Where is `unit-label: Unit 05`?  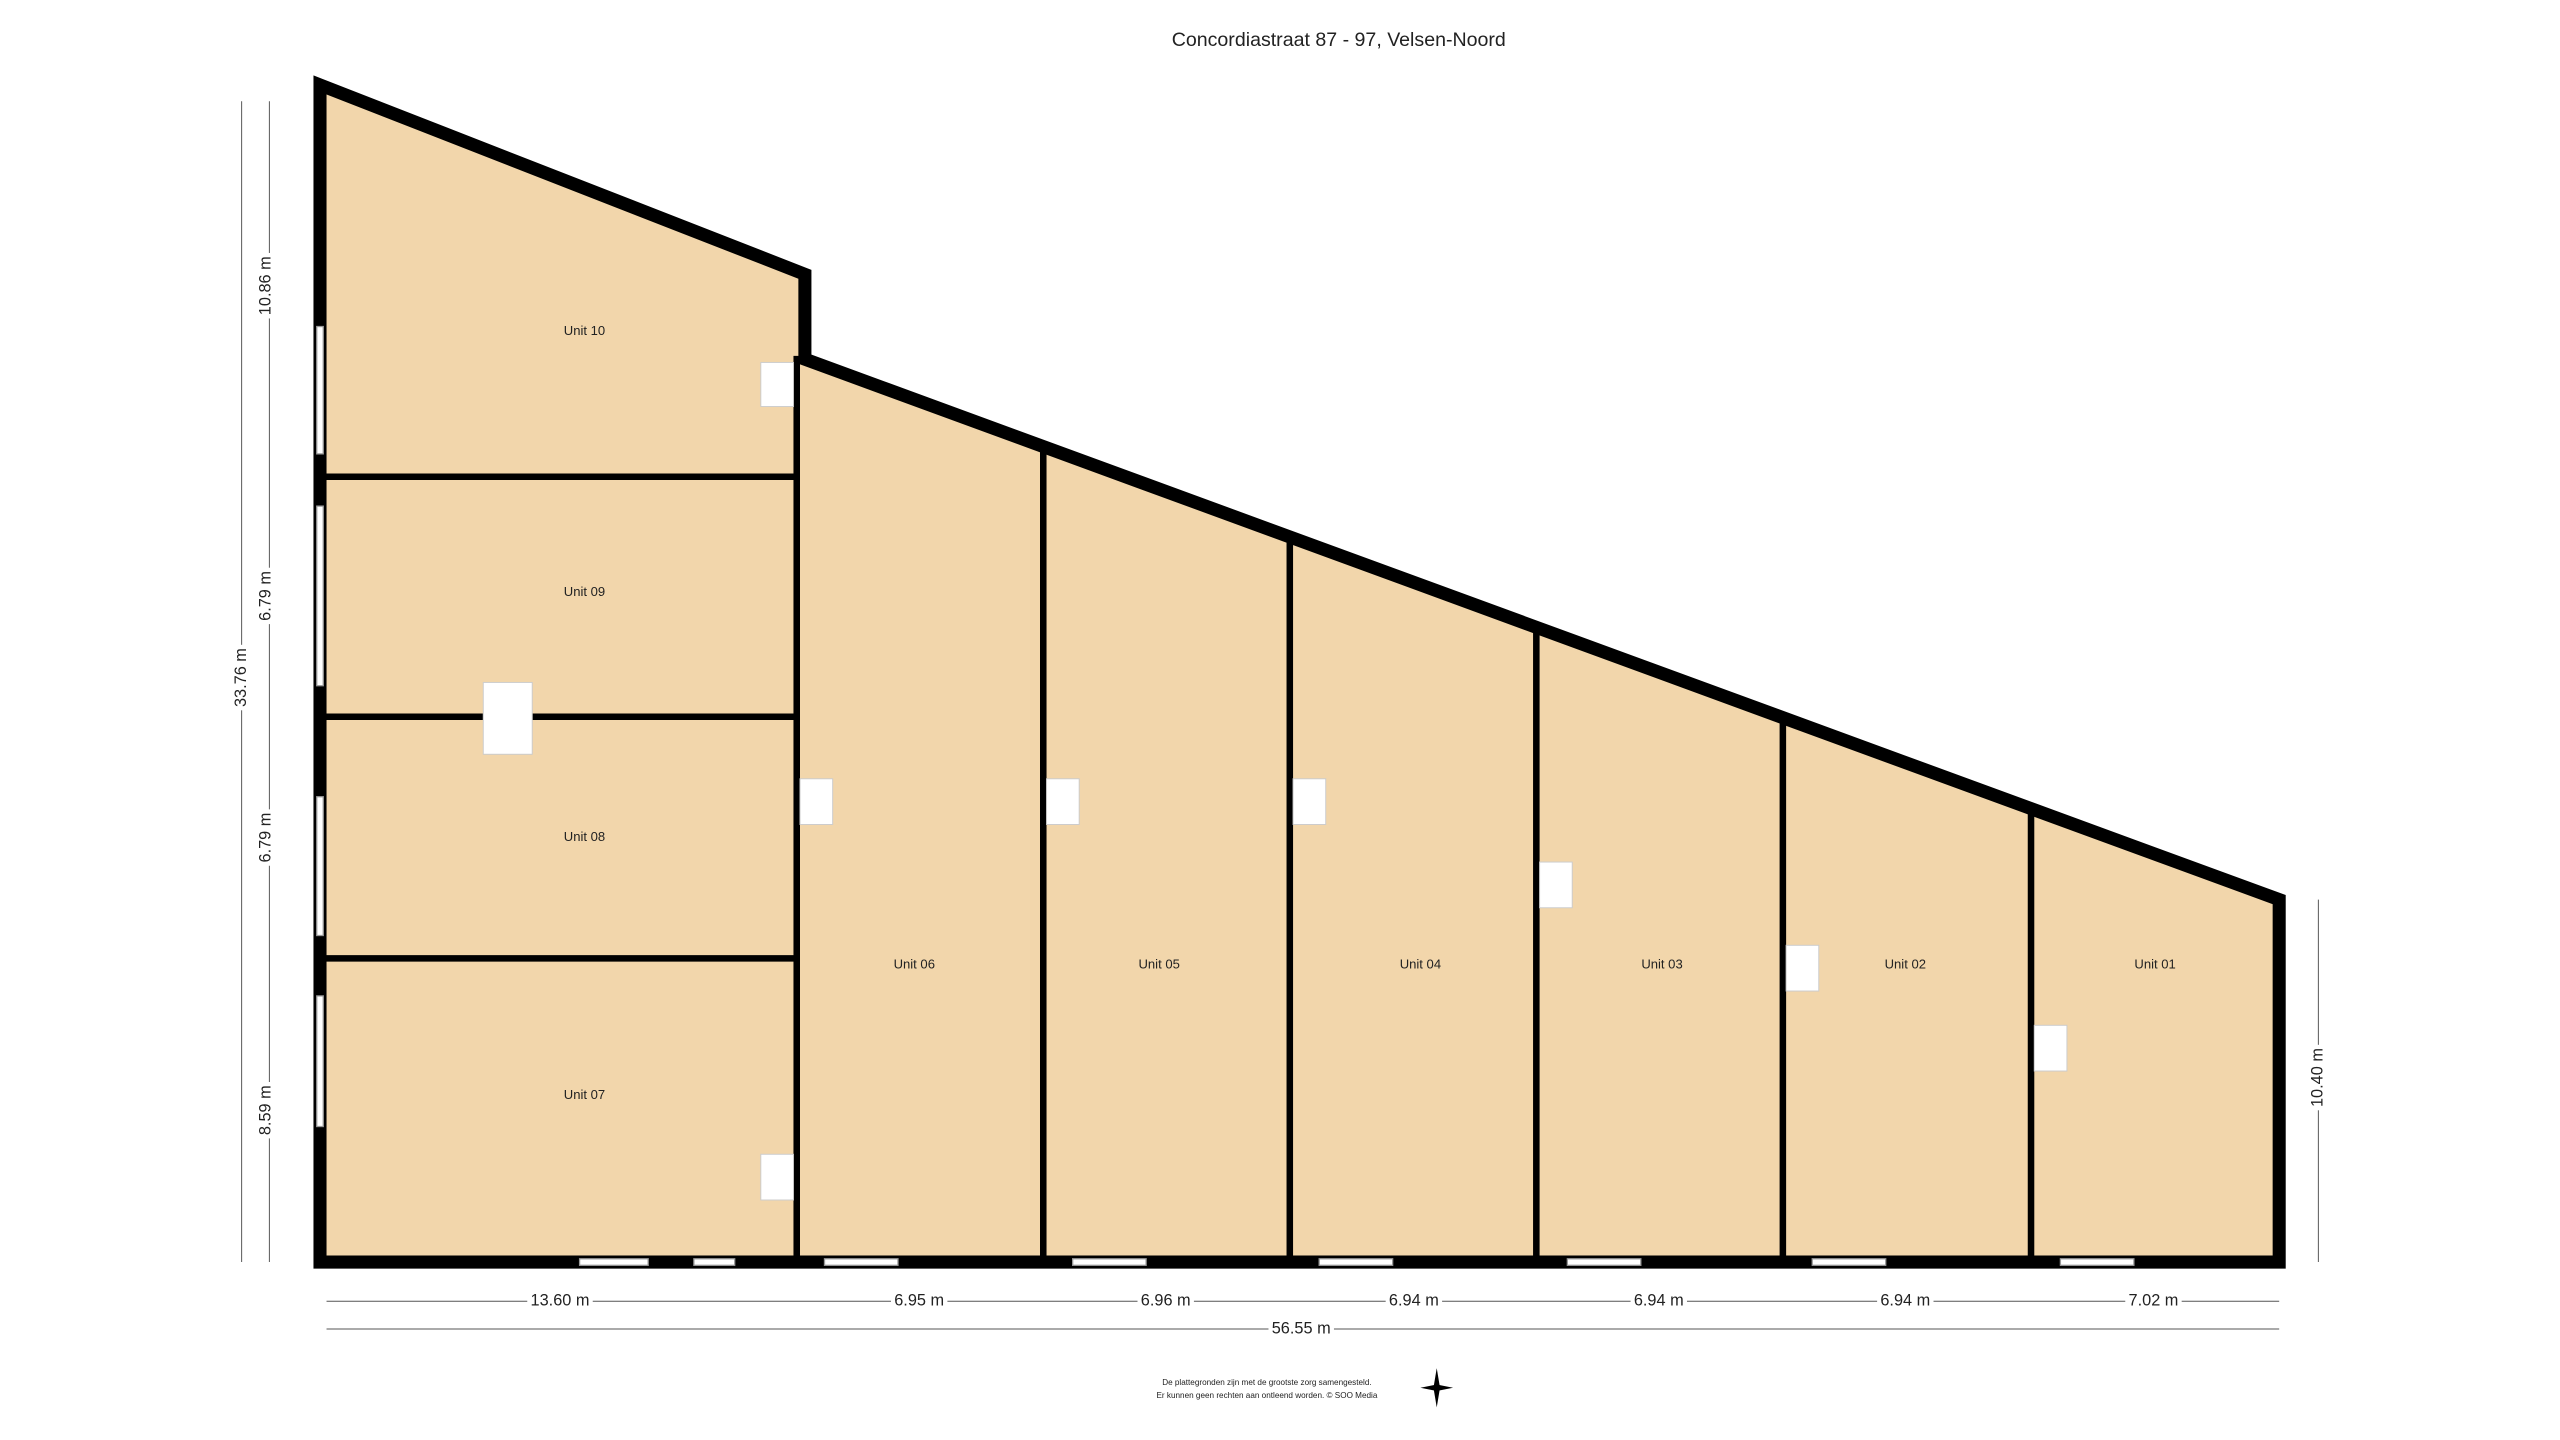
unit-label: Unit 05 is located at coordinates (1159, 963).